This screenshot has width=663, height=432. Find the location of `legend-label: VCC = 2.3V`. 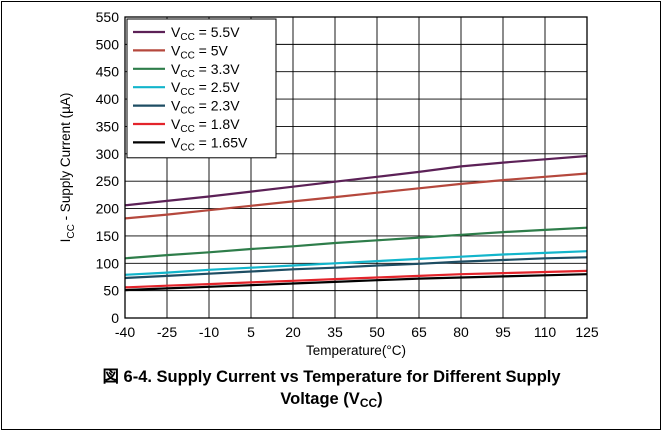

legend-label: VCC = 2.3V is located at coordinates (205, 107).